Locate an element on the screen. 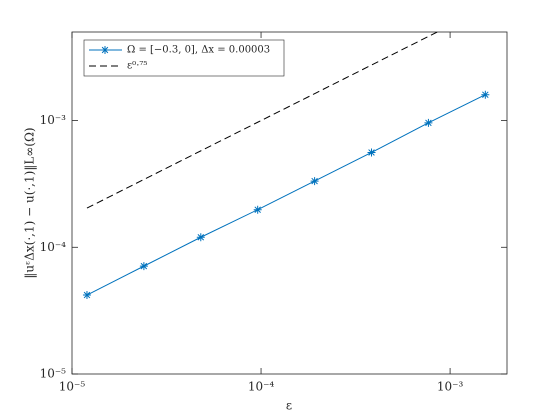  x-axis-label: ε is located at coordinates (289, 406).